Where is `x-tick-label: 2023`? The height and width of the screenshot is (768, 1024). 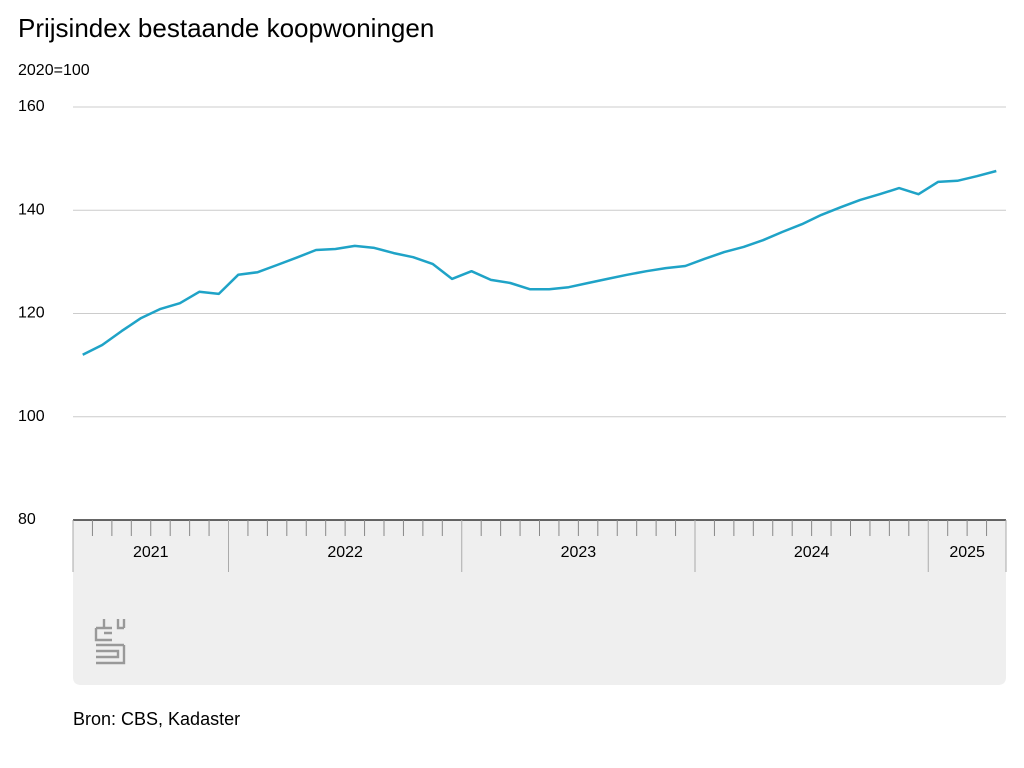 x-tick-label: 2023 is located at coordinates (579, 552).